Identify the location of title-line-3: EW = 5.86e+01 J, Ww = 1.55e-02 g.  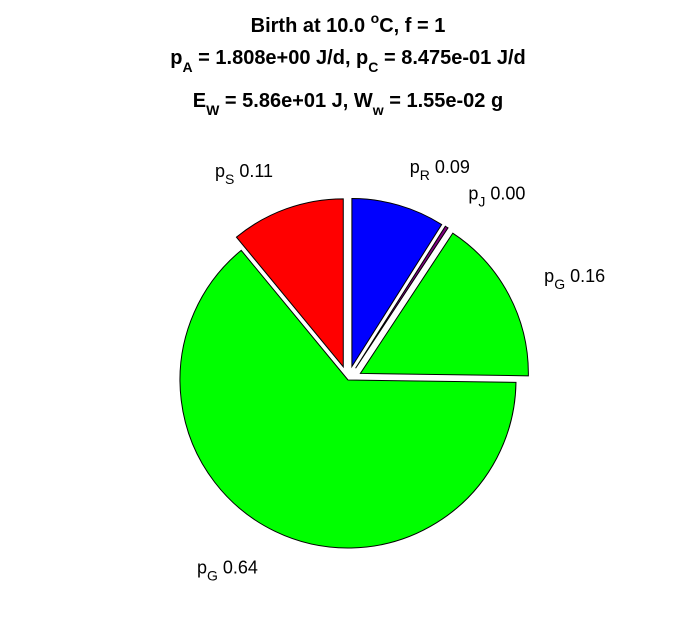
(348, 104).